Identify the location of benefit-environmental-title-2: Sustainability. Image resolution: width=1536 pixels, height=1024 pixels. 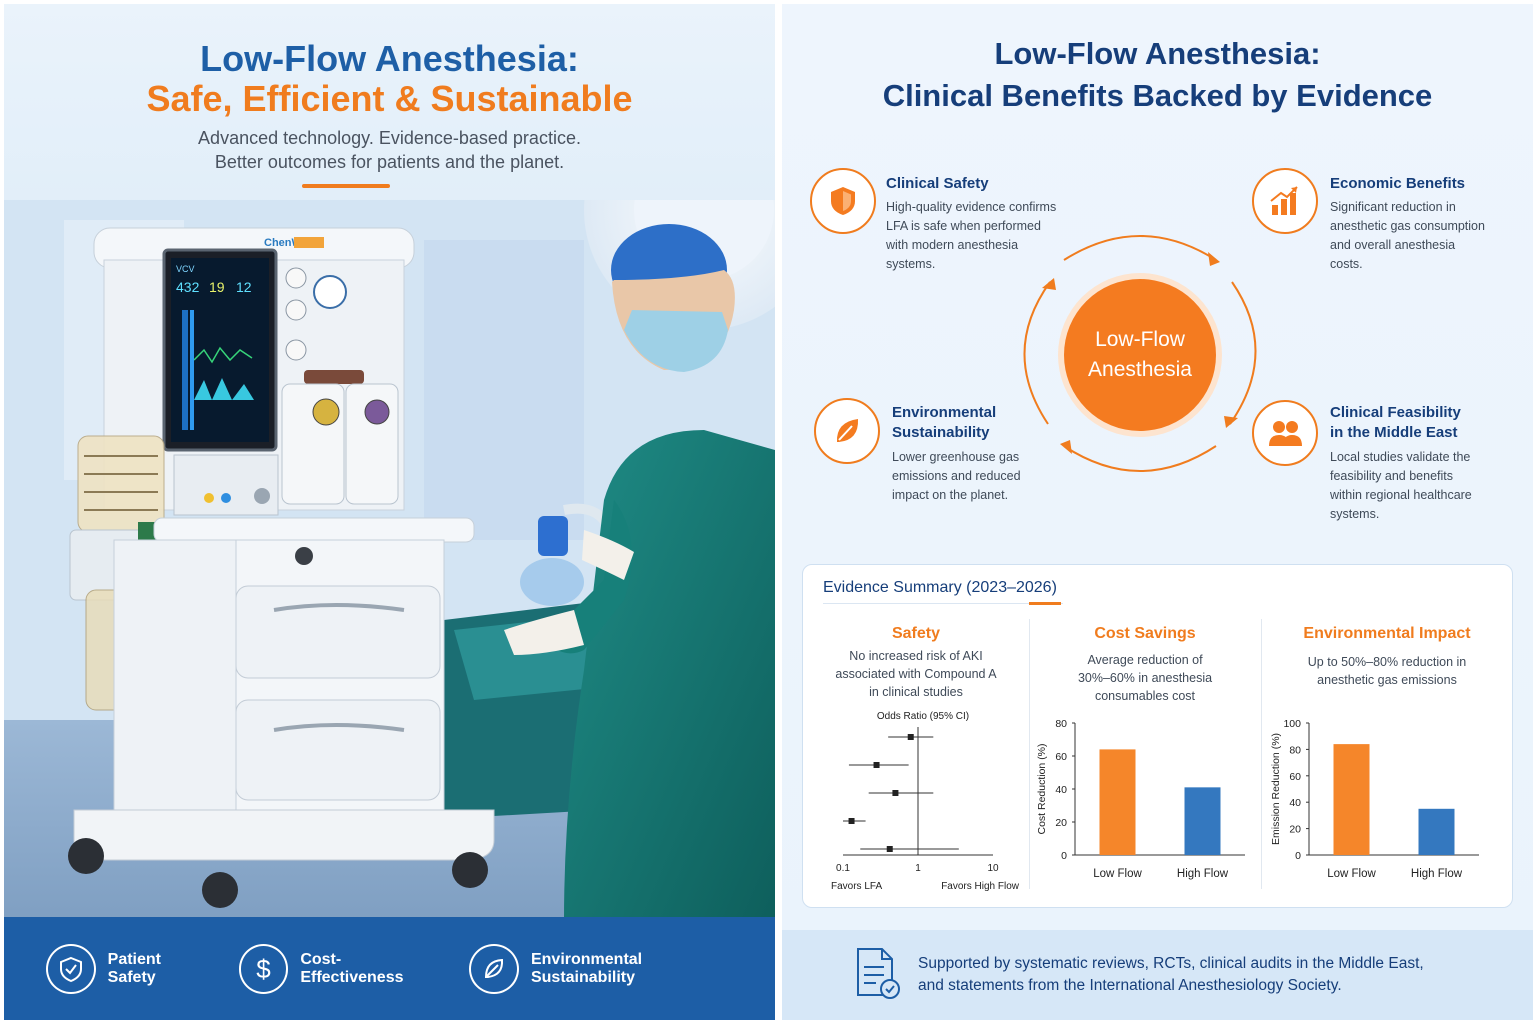
(941, 432).